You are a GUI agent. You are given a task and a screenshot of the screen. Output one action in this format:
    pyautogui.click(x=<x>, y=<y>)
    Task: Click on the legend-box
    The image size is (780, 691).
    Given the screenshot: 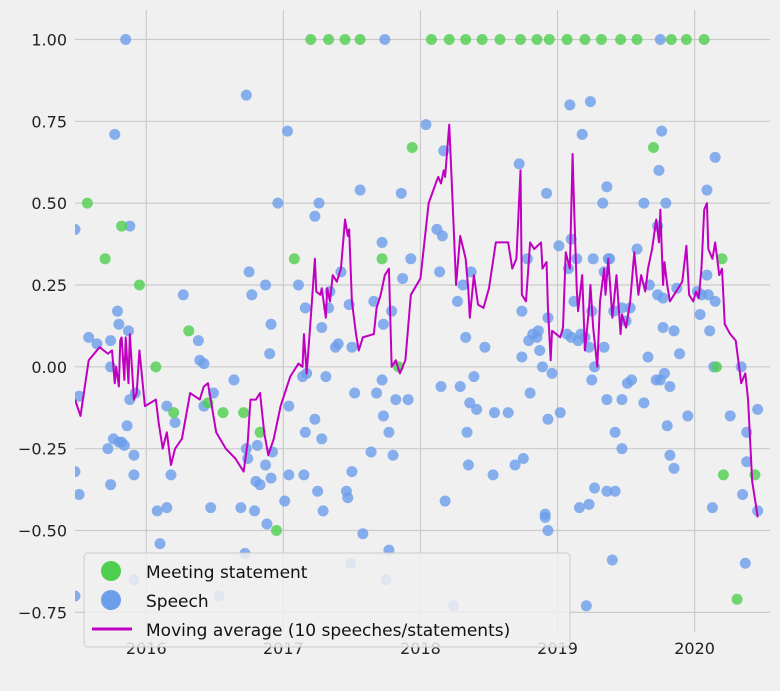 What is the action you would take?
    pyautogui.click(x=327, y=600)
    